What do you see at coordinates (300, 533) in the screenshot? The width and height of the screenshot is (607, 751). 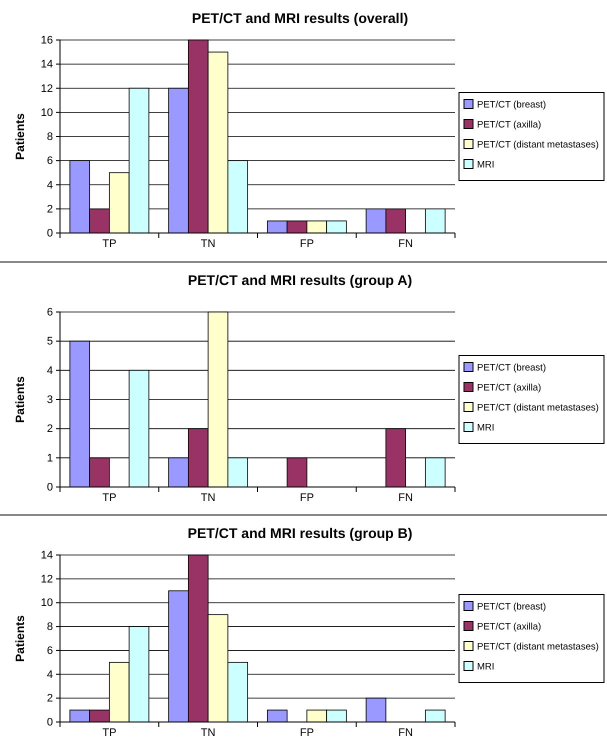 I see `chart-title: PET/CT and MRI results (group B)` at bounding box center [300, 533].